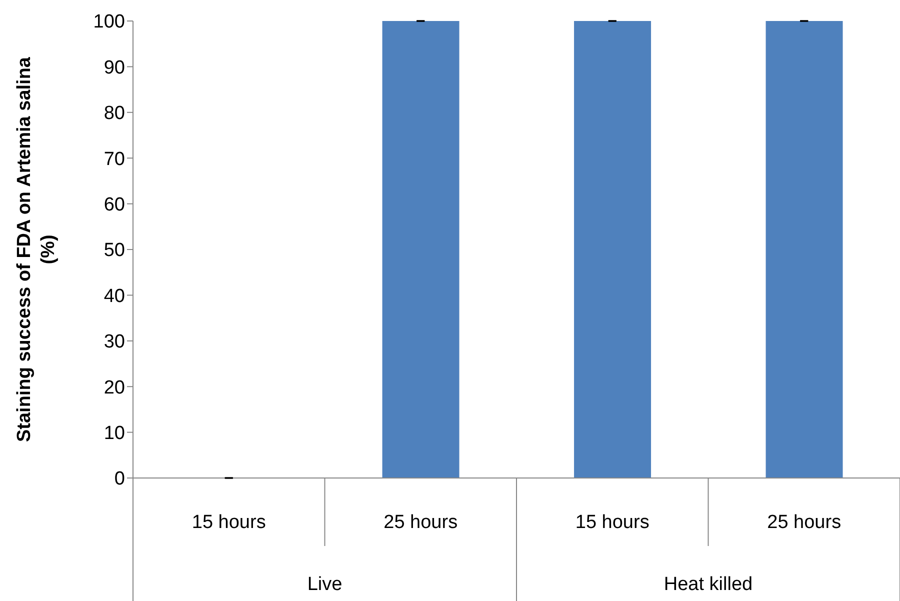  What do you see at coordinates (114, 159) in the screenshot?
I see `y-tick-label: 70` at bounding box center [114, 159].